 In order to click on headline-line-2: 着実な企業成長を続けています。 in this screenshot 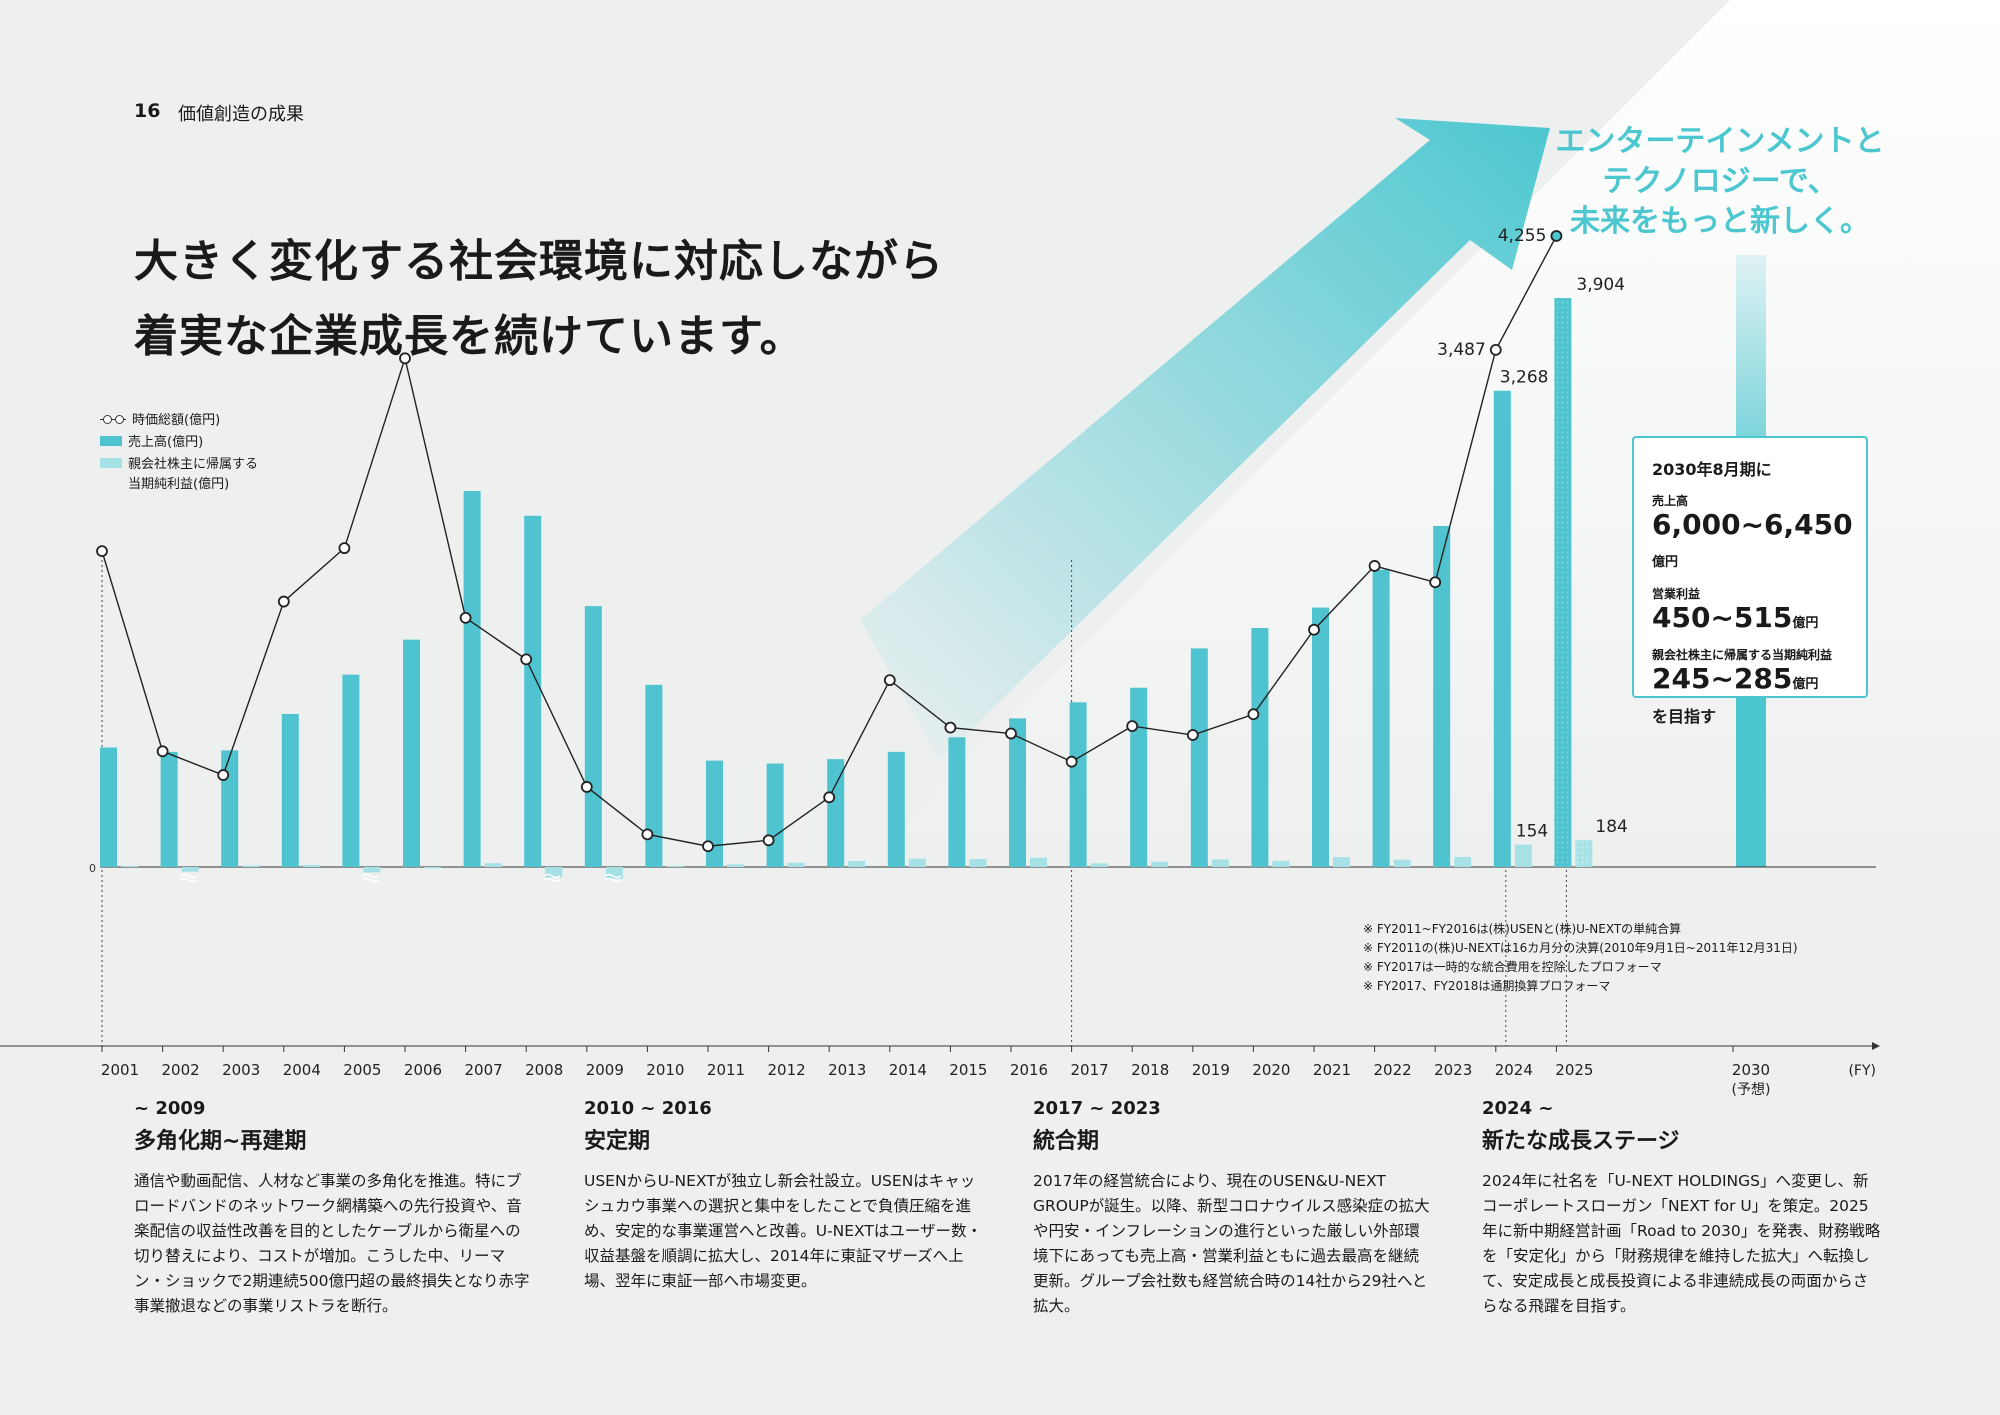, I will do `click(469, 336)`.